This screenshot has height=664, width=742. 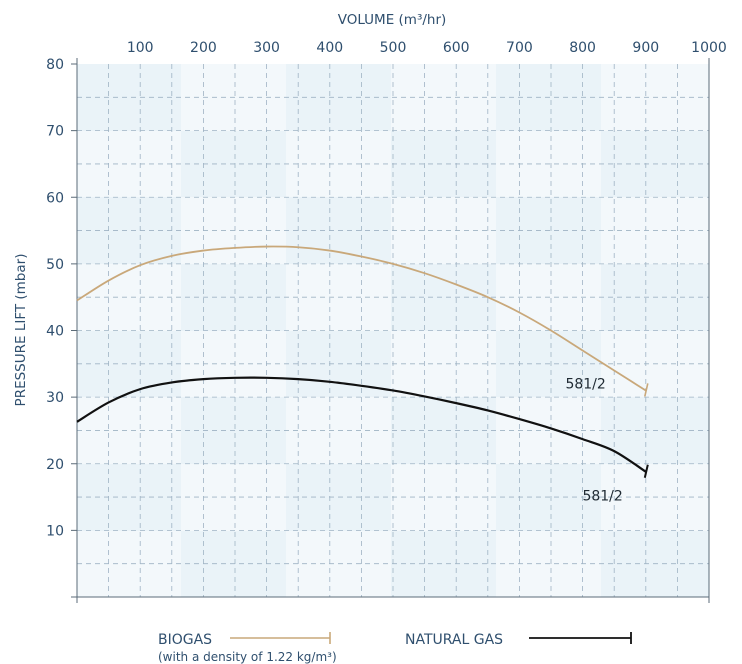 I want to click on x-tick-label: 400, so click(x=329, y=48).